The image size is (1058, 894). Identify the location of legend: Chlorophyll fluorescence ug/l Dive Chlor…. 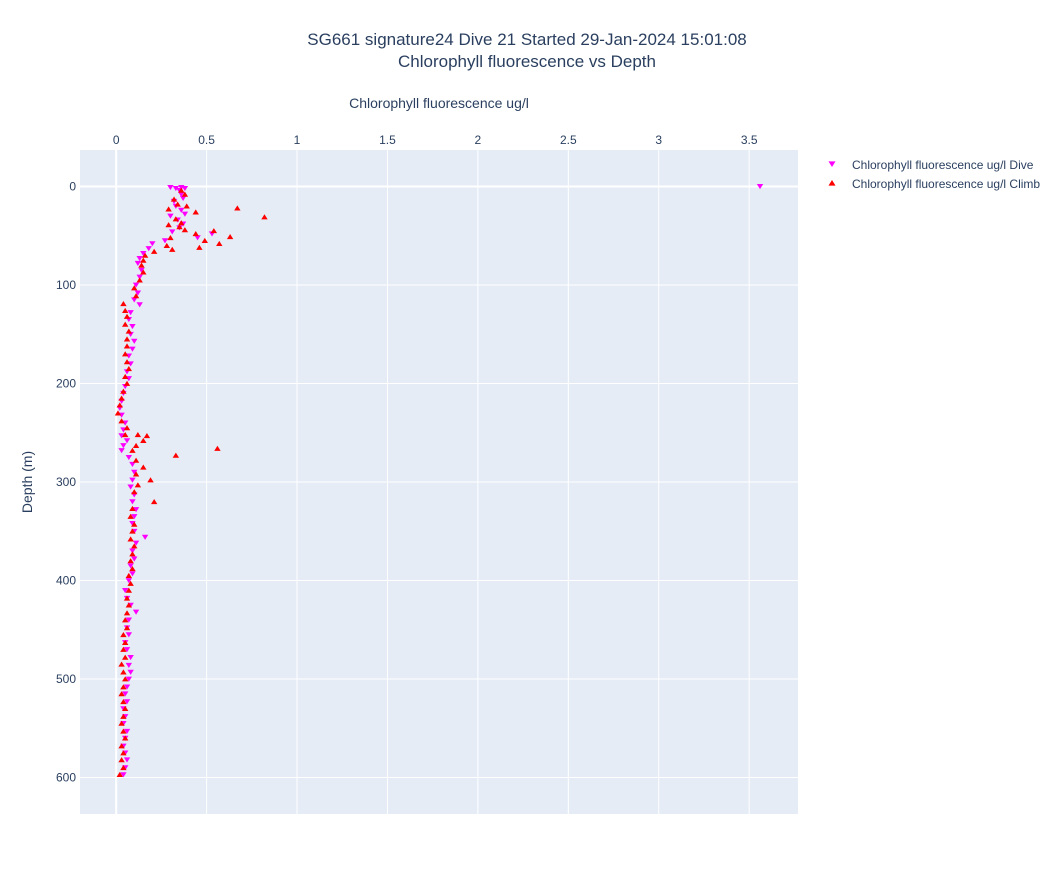
(934, 174).